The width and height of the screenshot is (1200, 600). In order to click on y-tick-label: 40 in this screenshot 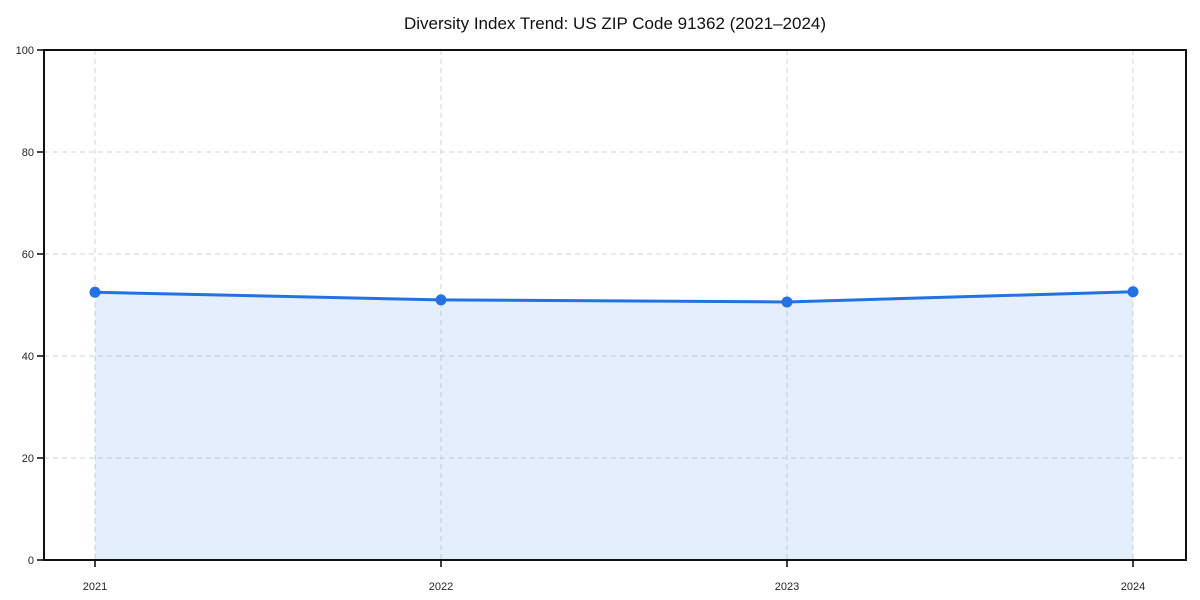, I will do `click(28, 357)`.